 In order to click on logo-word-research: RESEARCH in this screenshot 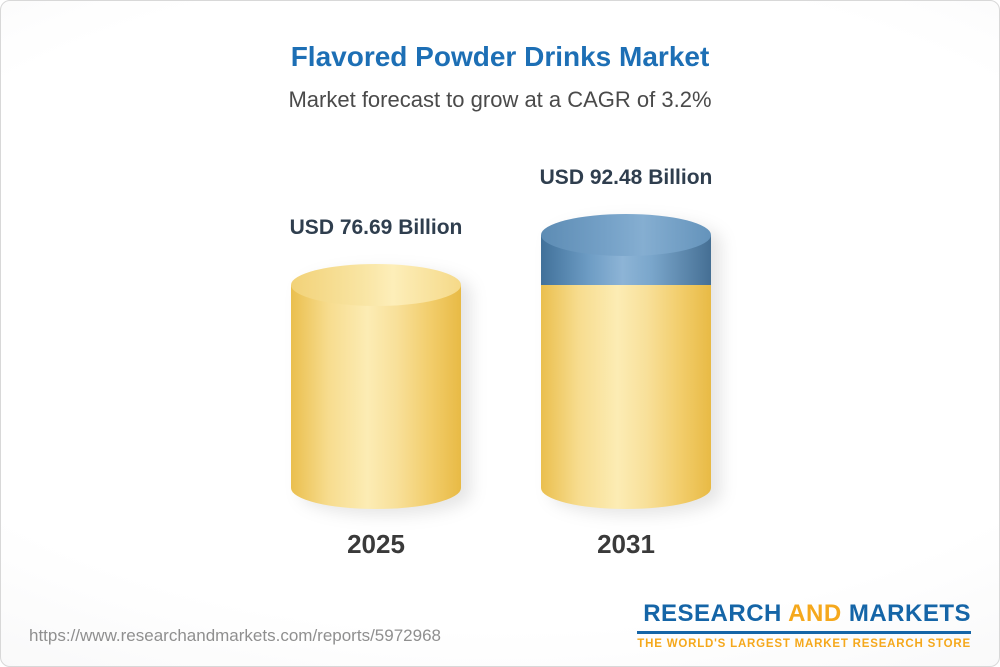, I will do `click(712, 613)`.